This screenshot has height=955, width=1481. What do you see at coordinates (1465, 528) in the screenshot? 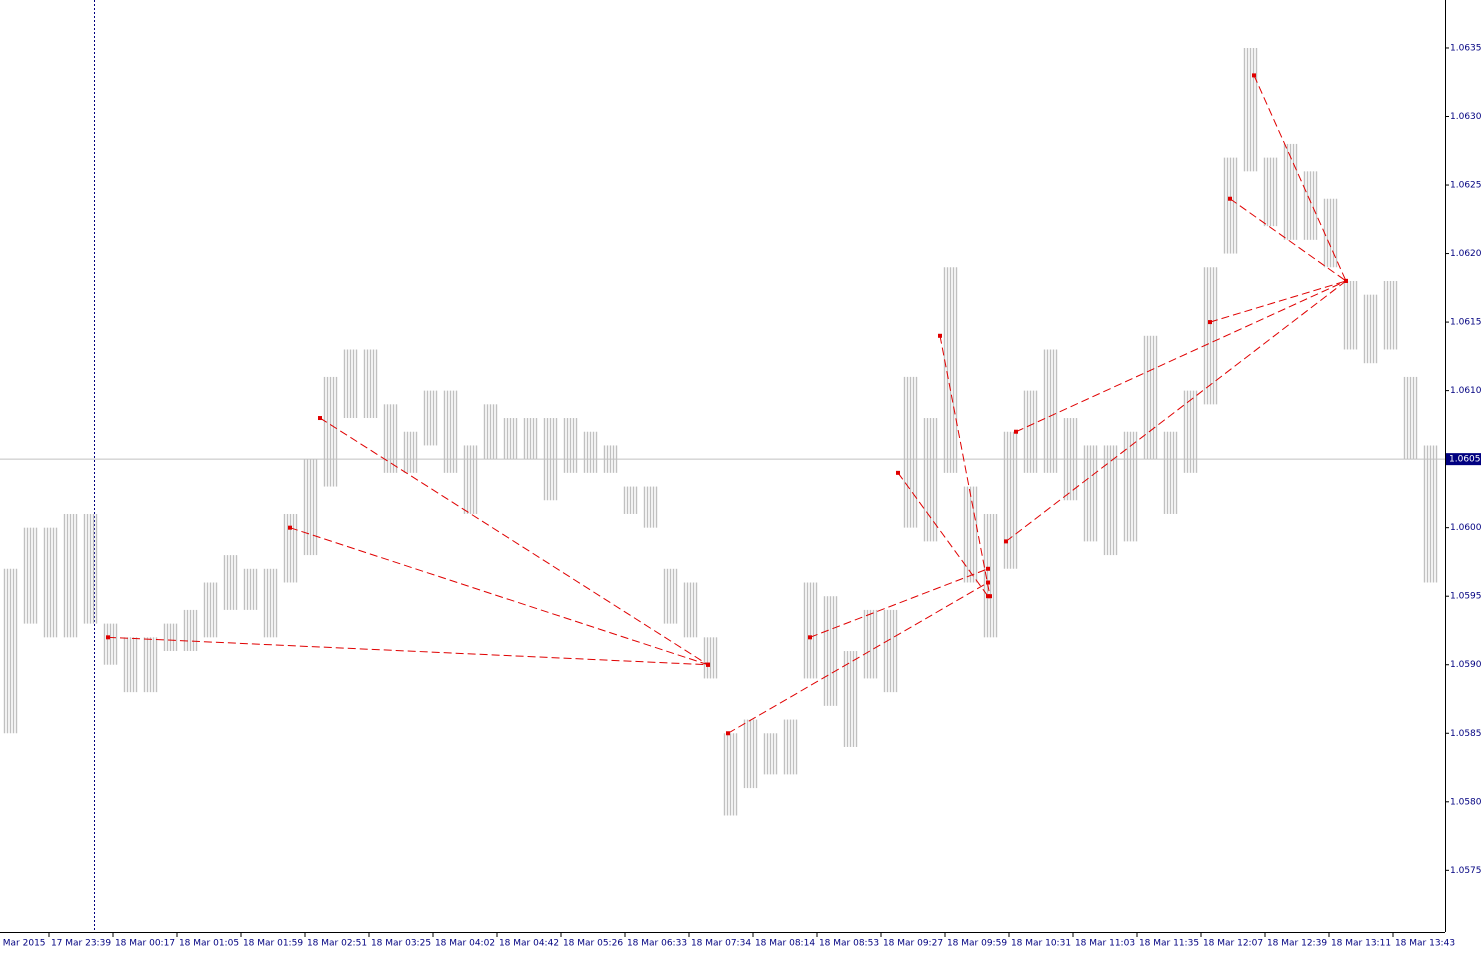
I see `y-tick-label: 1.0600` at bounding box center [1465, 528].